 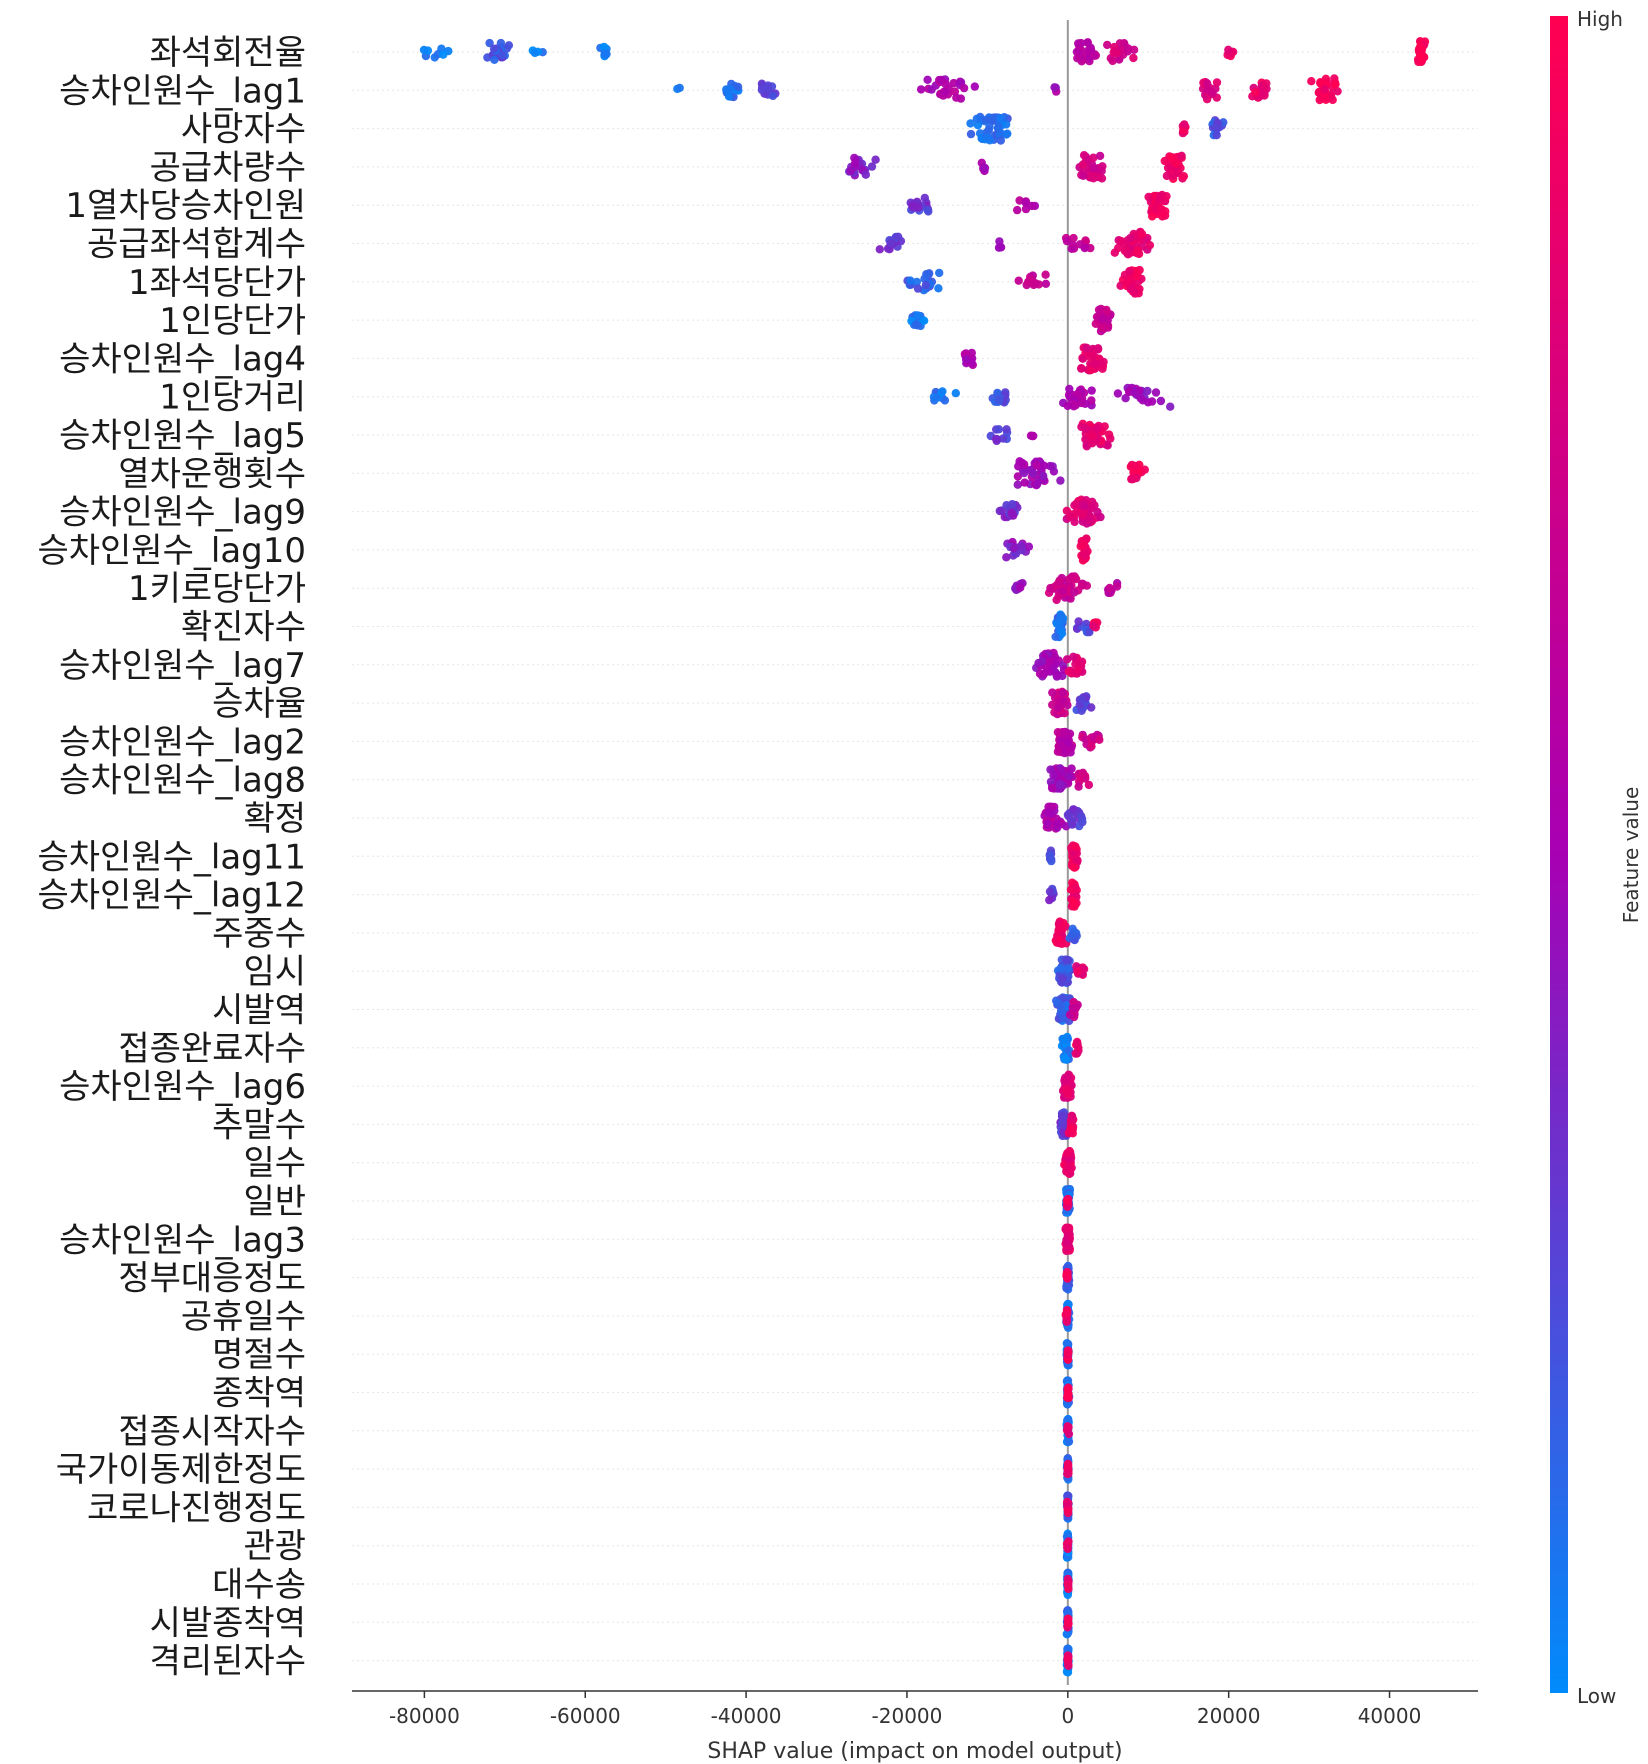 I want to click on feature-label: 대수송, so click(x=259, y=1585).